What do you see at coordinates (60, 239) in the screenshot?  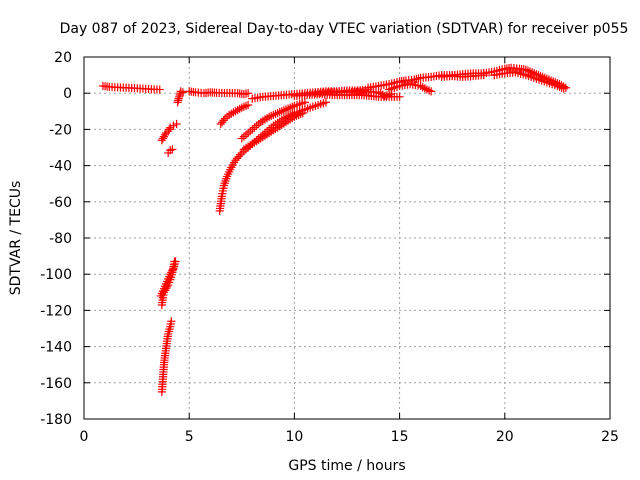 I see `y-tick-label: -80` at bounding box center [60, 239].